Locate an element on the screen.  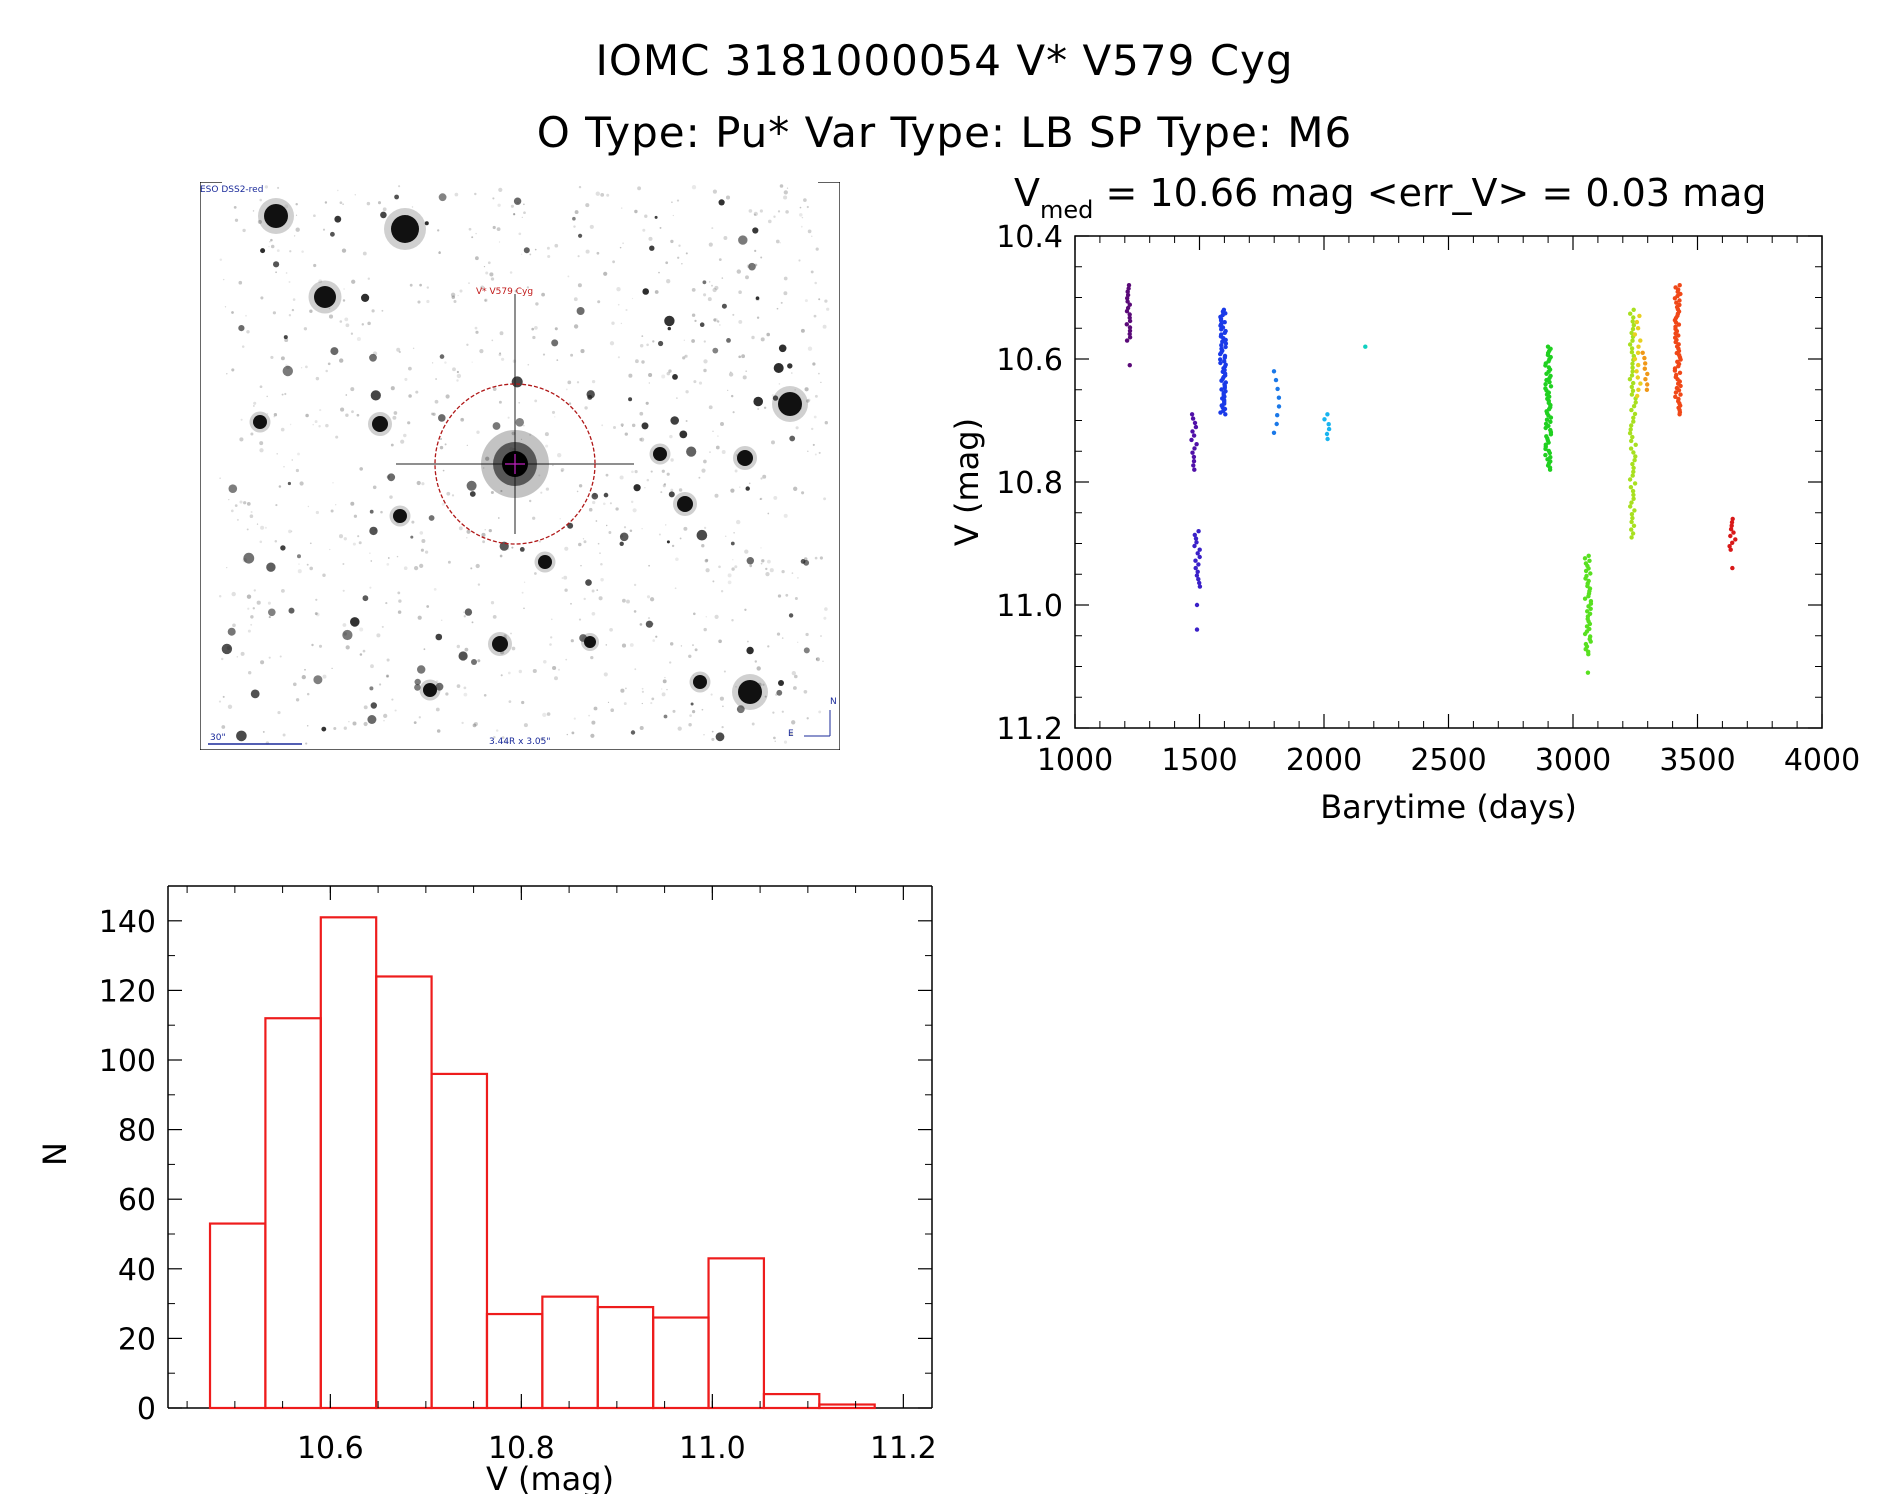
lc-y-tick-label: 11.0 is located at coordinates (1029, 606).